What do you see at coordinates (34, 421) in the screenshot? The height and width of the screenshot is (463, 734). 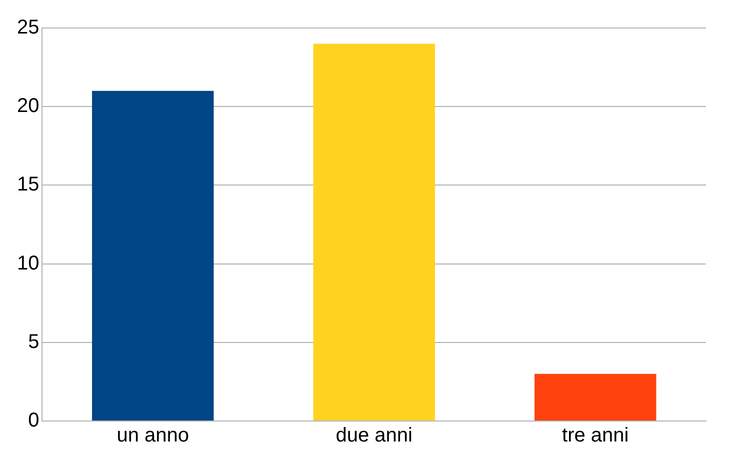 I see `y-tick-label: 0` at bounding box center [34, 421].